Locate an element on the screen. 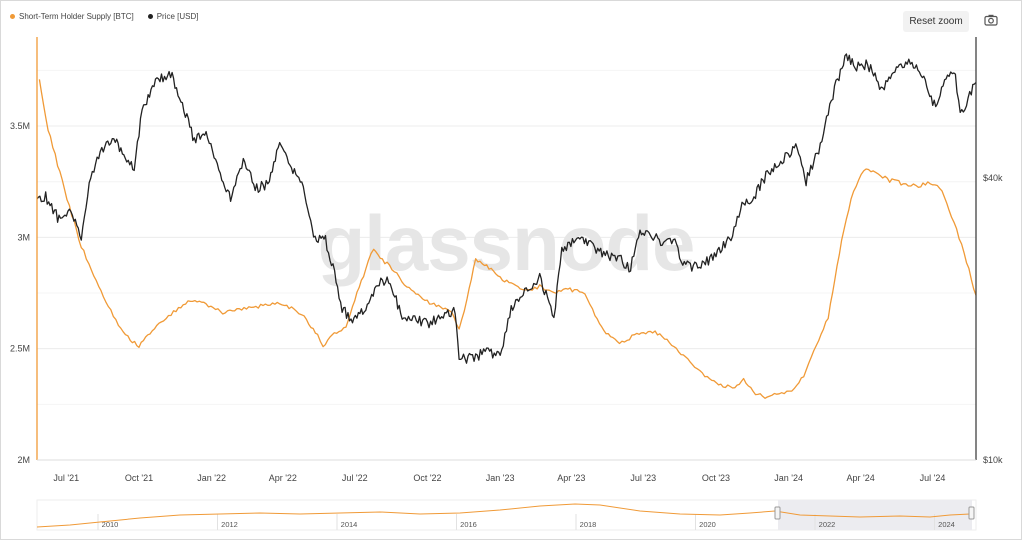 The width and height of the screenshot is (1022, 540). legend-item-price: Price [USD] is located at coordinates (173, 16).